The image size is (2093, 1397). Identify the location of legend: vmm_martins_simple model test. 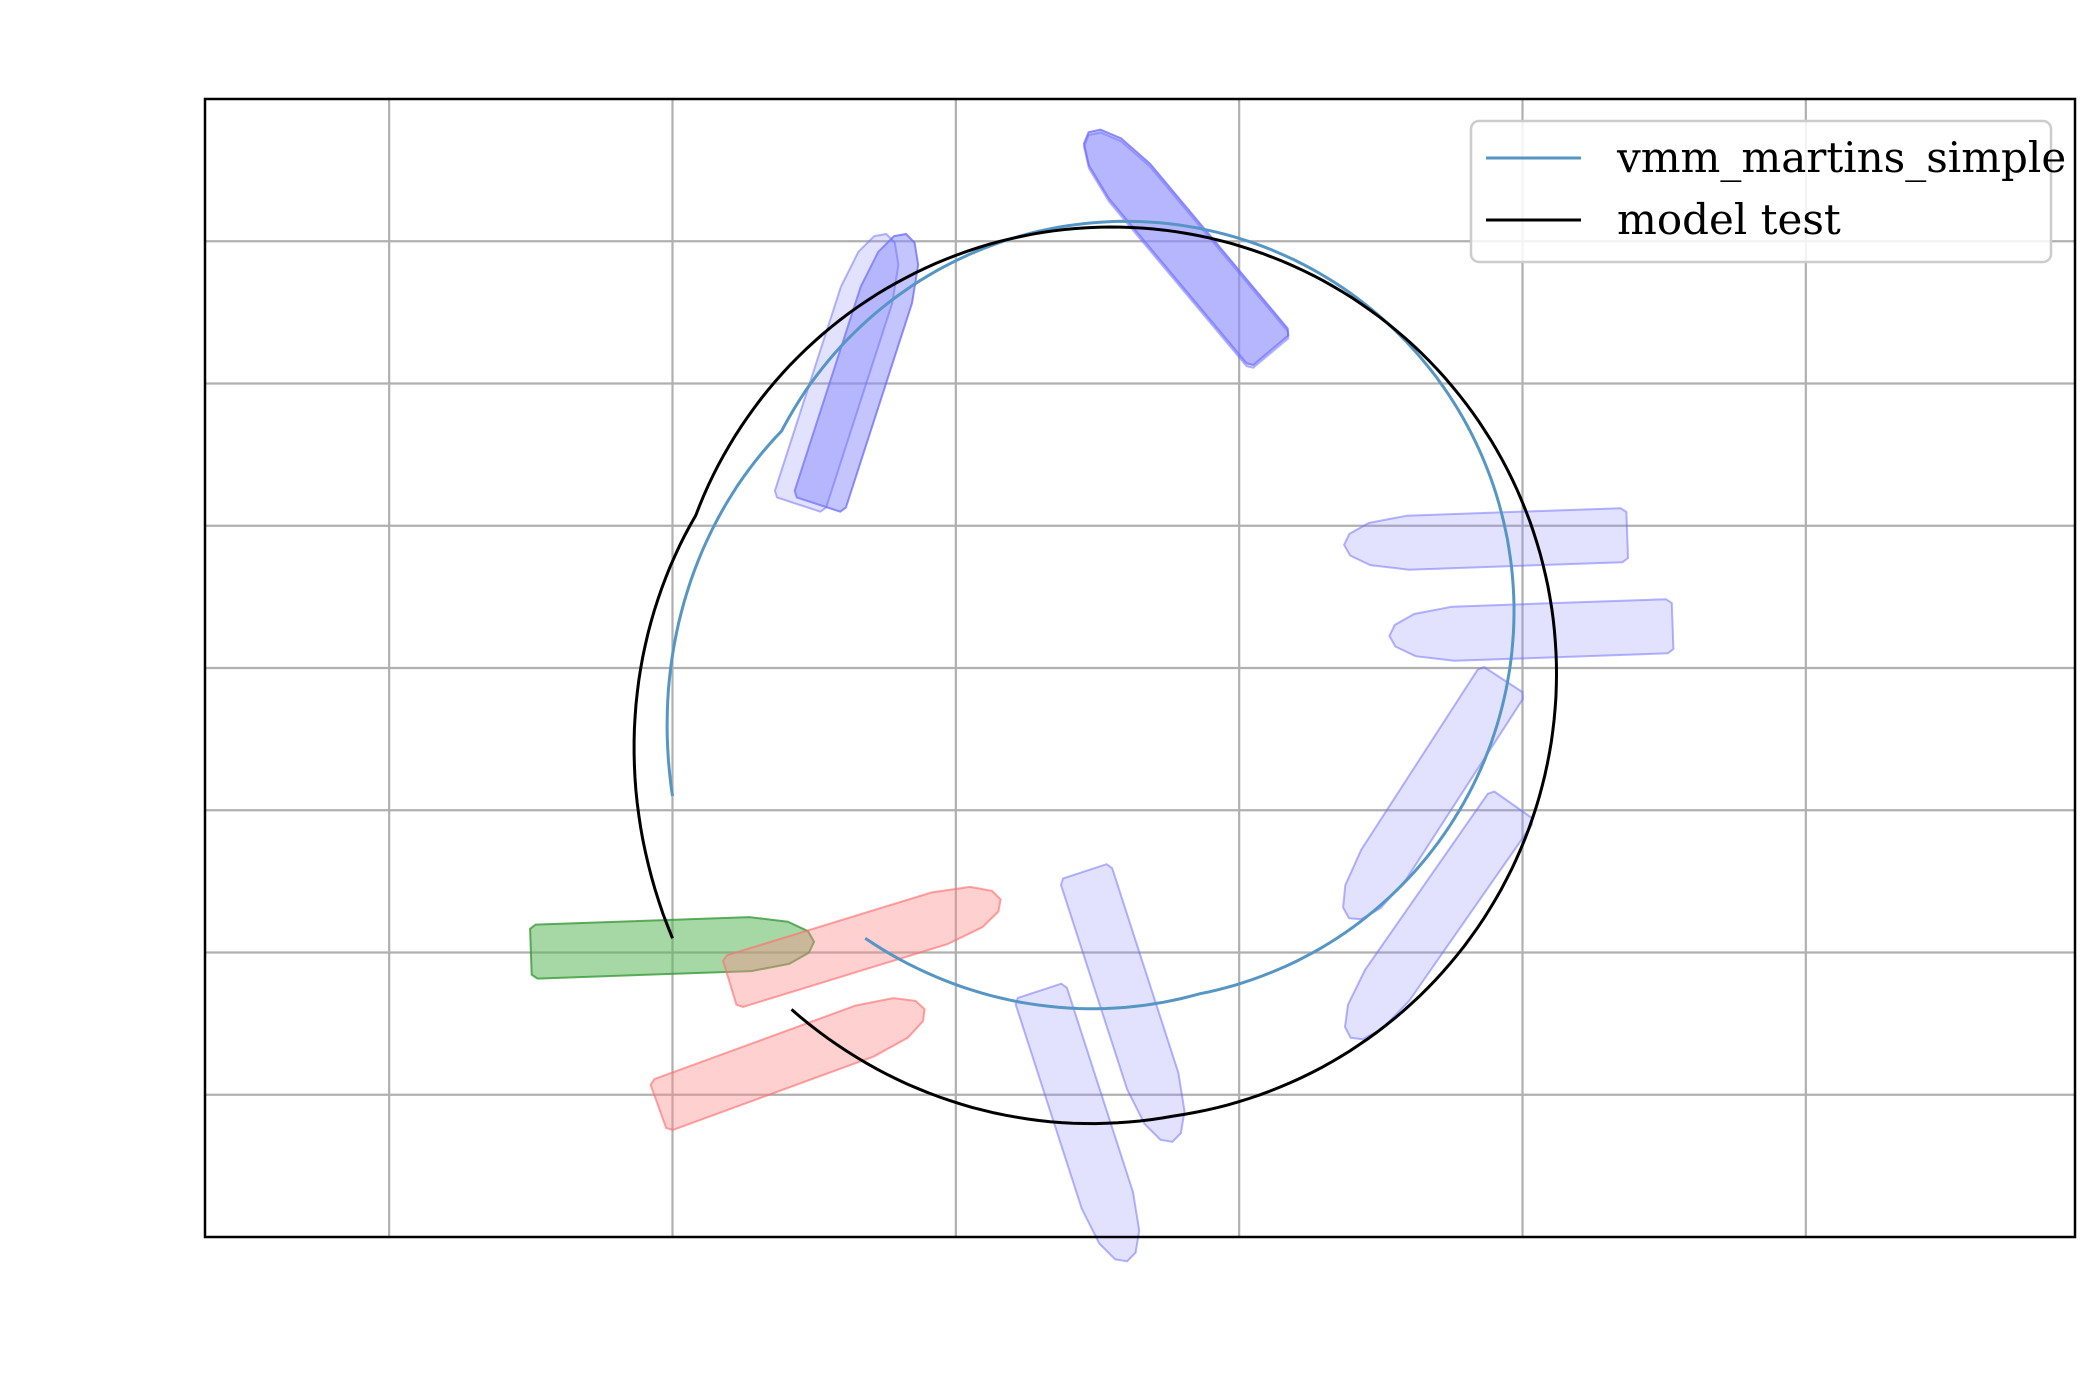
(1767, 191).